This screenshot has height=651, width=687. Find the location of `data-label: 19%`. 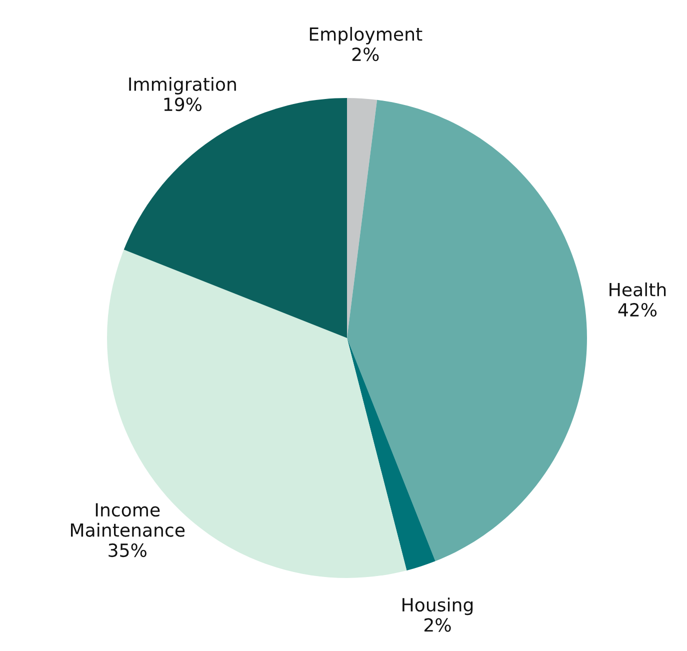

data-label: 19% is located at coordinates (183, 105).